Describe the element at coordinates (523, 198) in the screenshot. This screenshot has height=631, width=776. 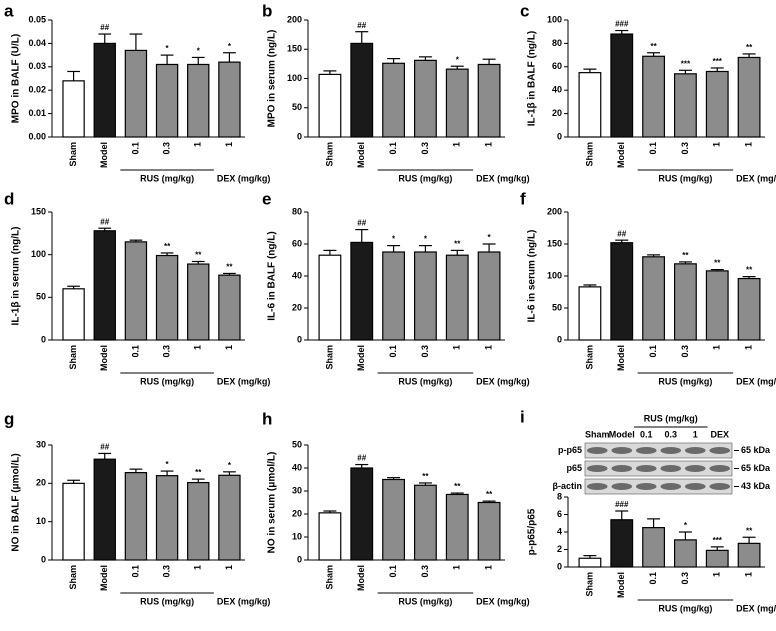
I see `panel-letter: f` at that location.